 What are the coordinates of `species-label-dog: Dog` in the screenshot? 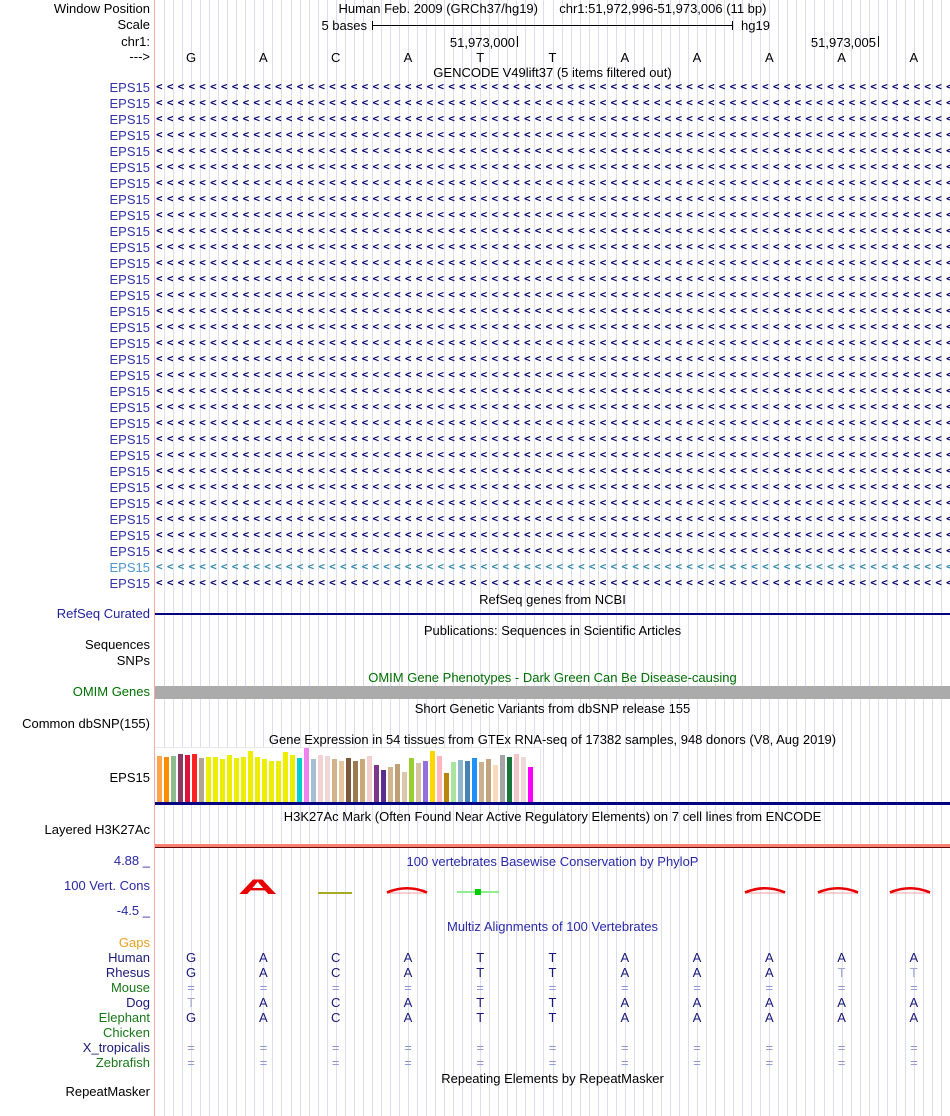 It's located at (138, 1002).